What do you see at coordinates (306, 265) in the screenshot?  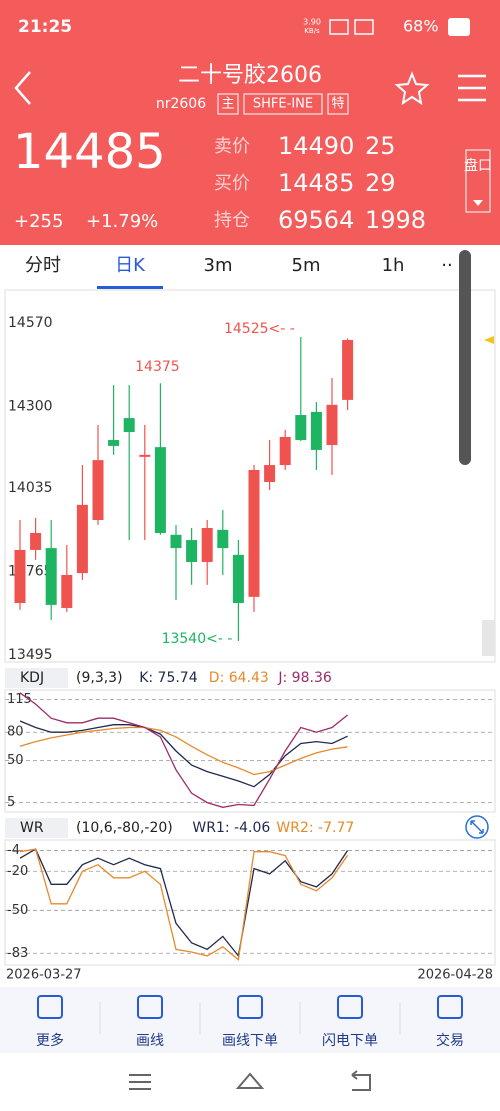 I see `tab: 5m` at bounding box center [306, 265].